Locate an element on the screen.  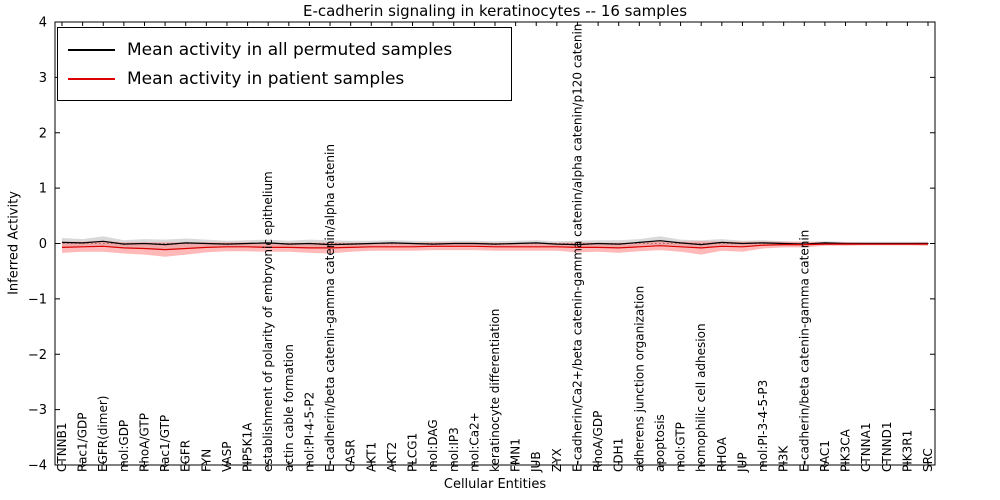
y-tick-label: 1 is located at coordinates (43, 189).